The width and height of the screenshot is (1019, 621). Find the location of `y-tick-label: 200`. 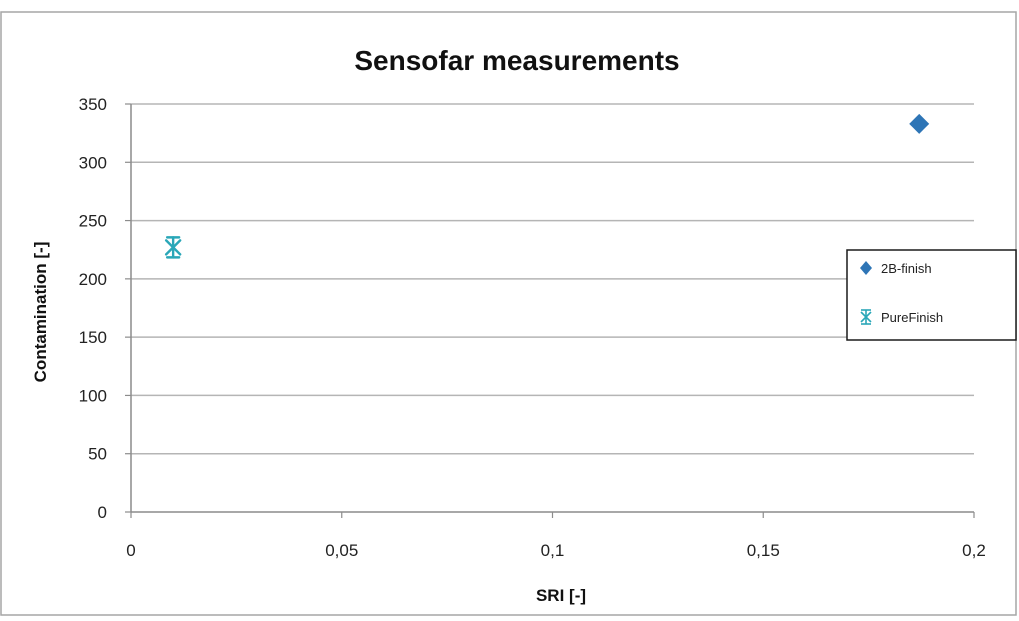

y-tick-label: 200 is located at coordinates (93, 279).